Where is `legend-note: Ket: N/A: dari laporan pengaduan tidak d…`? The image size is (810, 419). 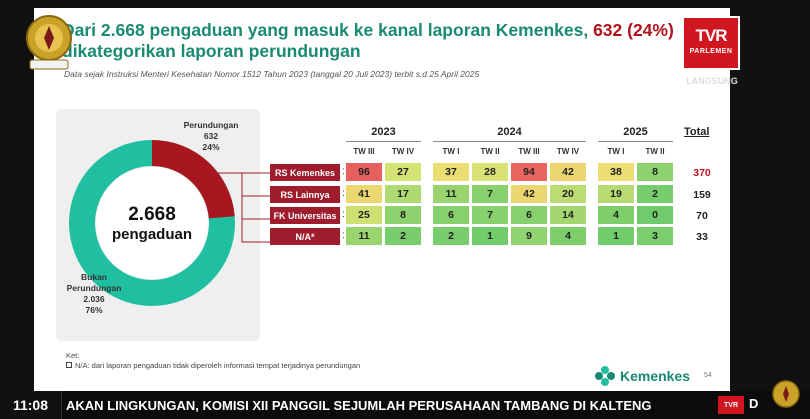 legend-note: Ket: N/A: dari laporan pengaduan tidak d… is located at coordinates (213, 361).